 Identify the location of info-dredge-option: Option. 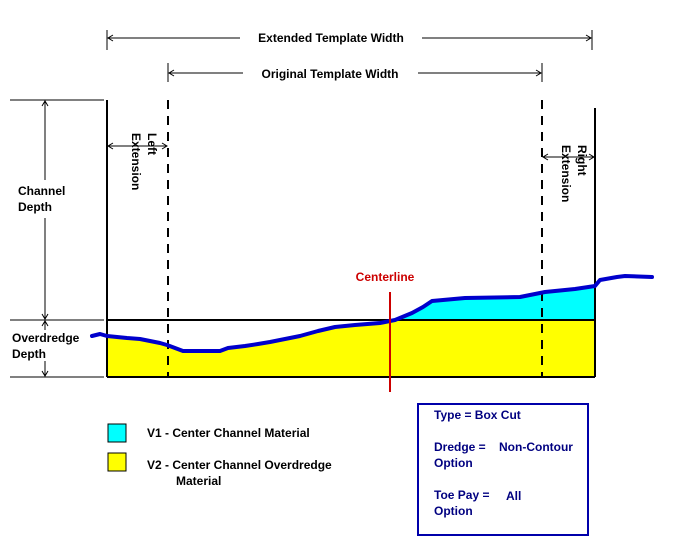
(453, 463).